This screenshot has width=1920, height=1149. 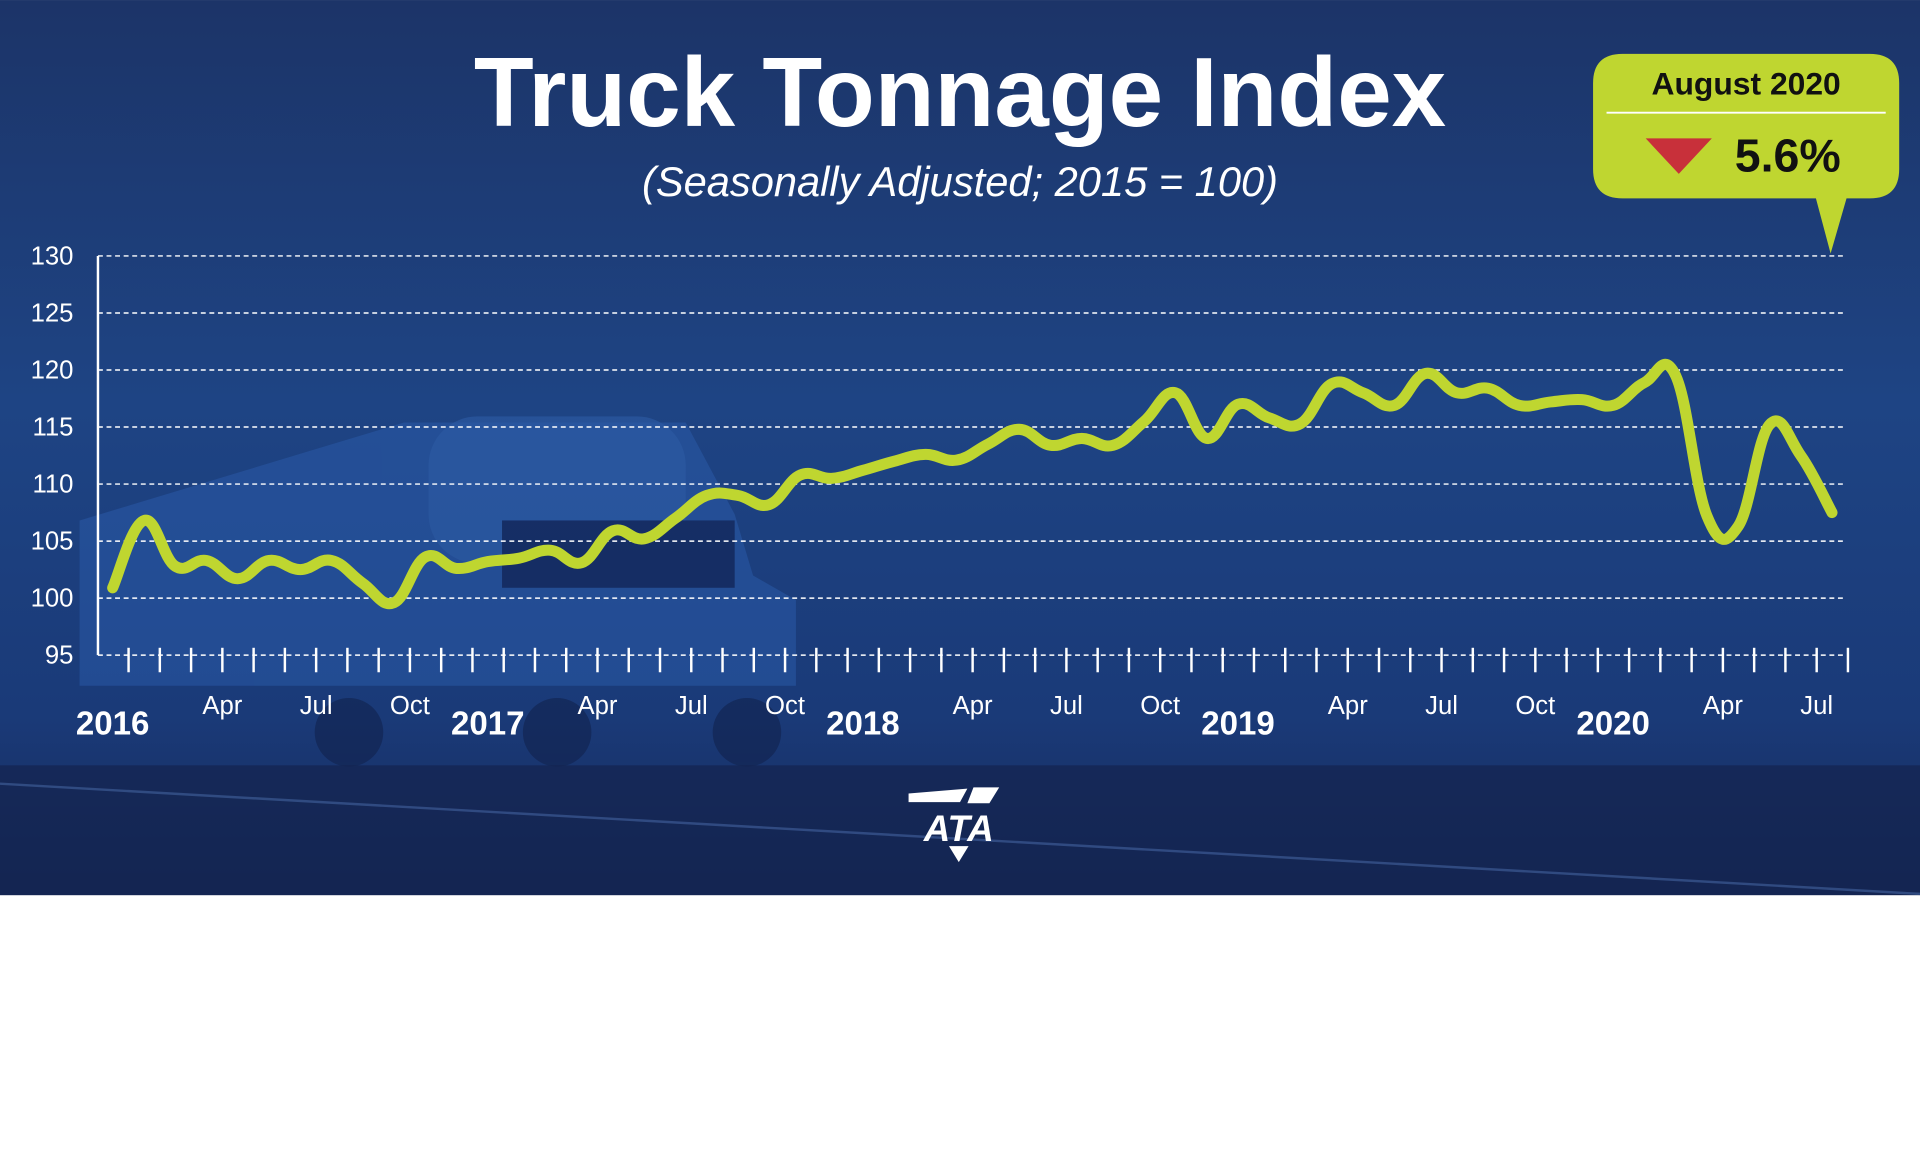 What do you see at coordinates (1238, 724) in the screenshot?
I see `x-year-label: 2019` at bounding box center [1238, 724].